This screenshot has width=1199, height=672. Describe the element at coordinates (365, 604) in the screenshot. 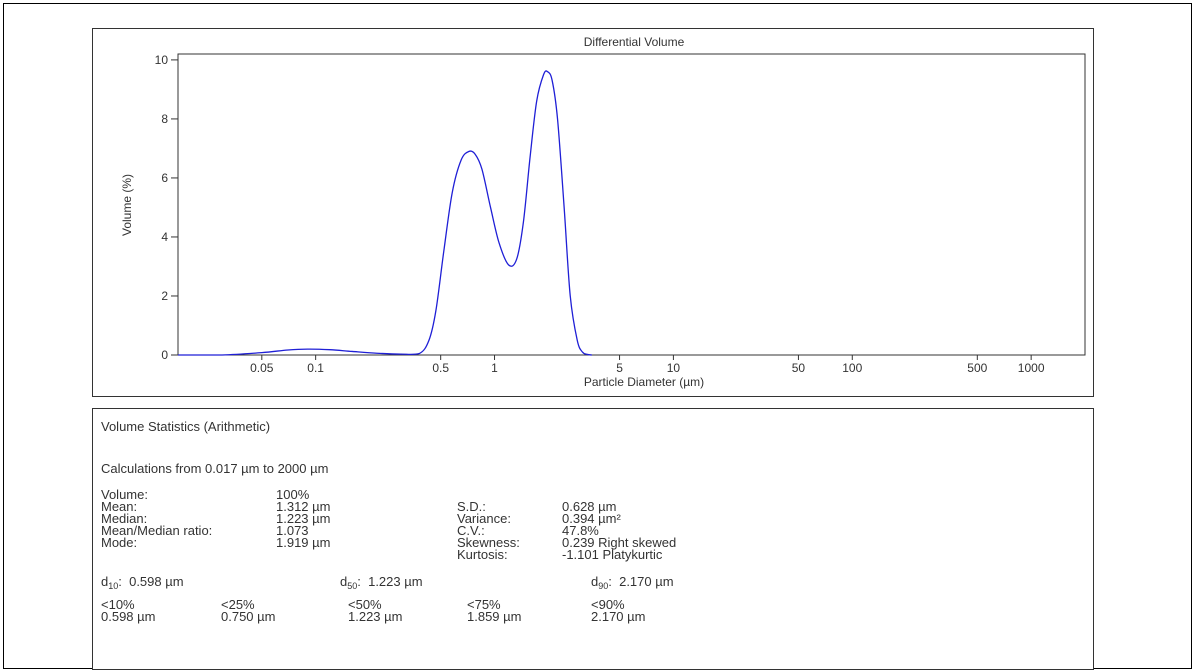

I see `percentile-label-50: <50%` at that location.